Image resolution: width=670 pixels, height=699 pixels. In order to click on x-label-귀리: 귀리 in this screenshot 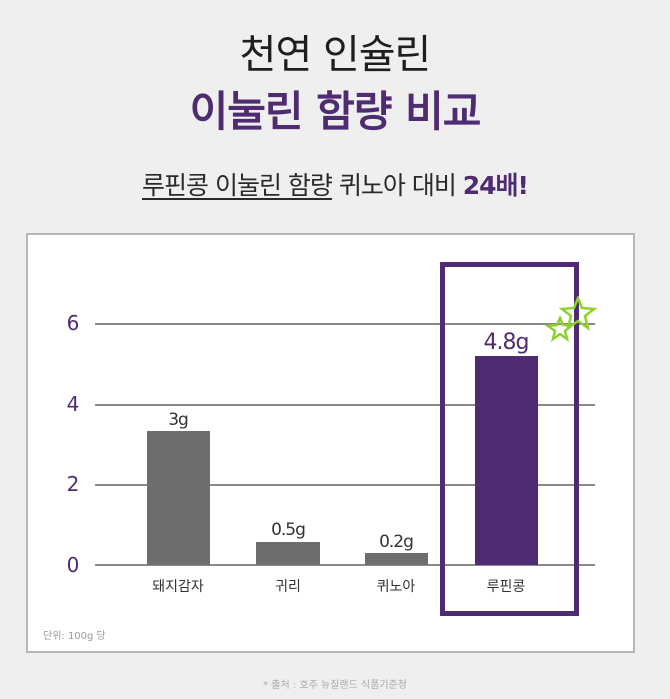, I will do `click(288, 587)`.